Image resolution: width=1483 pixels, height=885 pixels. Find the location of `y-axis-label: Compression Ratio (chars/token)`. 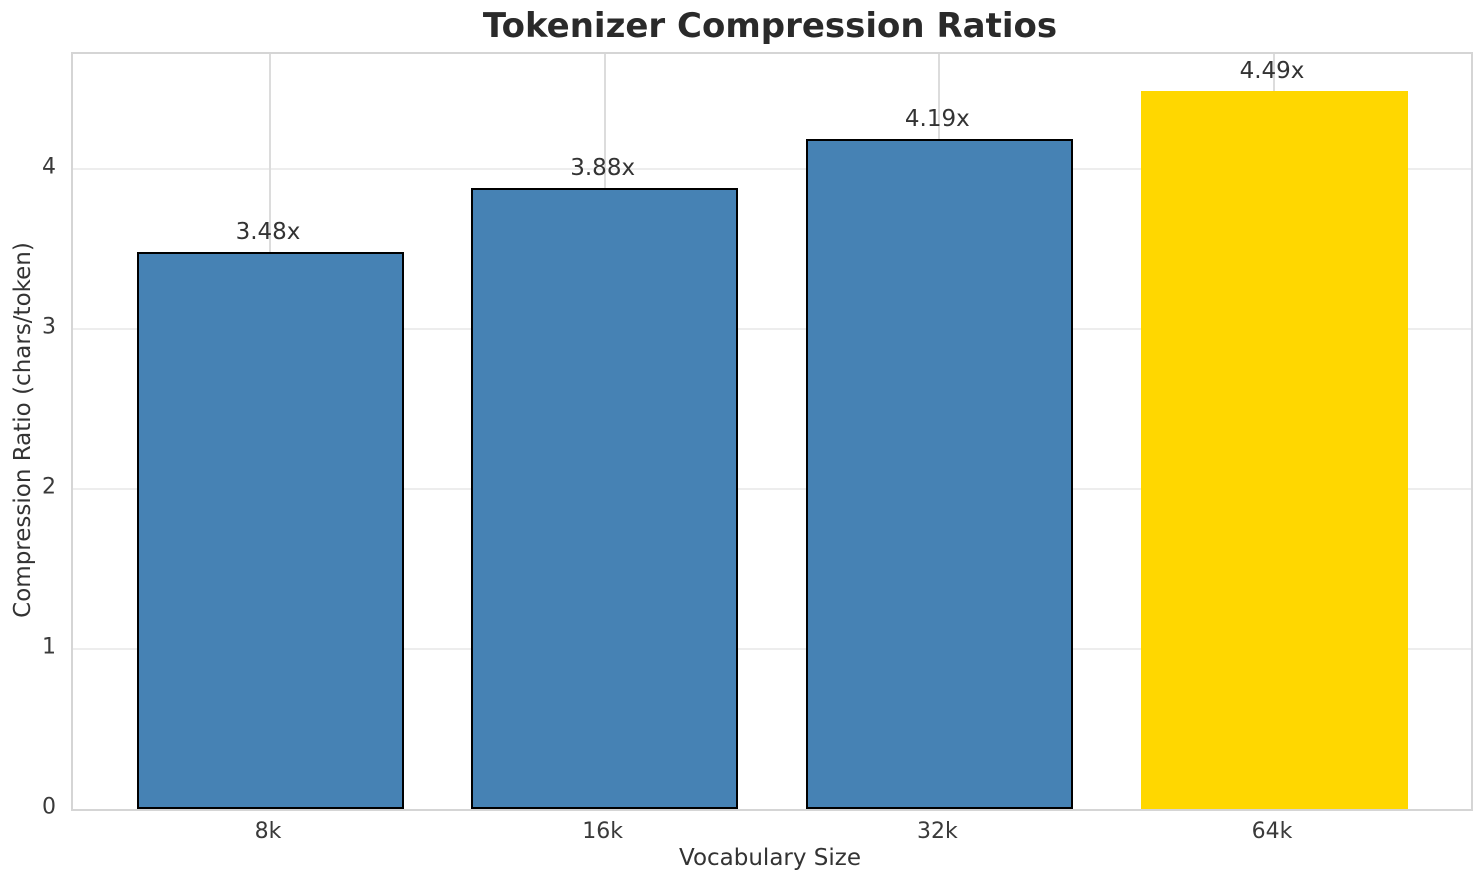

y-axis-label: Compression Ratio (chars/token) is located at coordinates (23, 430).